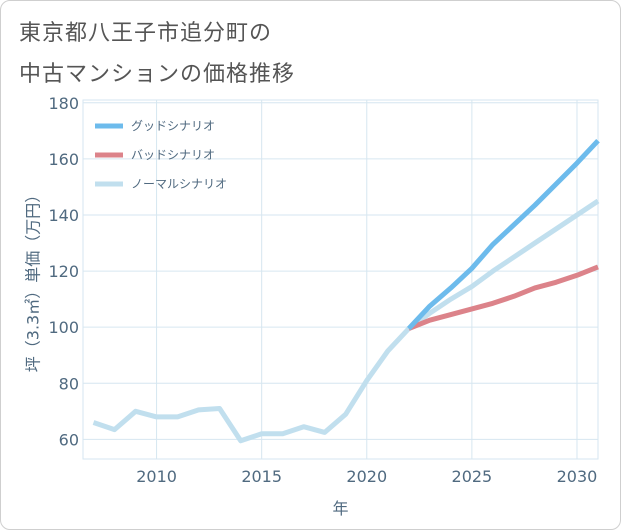  Describe the element at coordinates (63, 215) in the screenshot. I see `y-tick-label: 140` at that location.